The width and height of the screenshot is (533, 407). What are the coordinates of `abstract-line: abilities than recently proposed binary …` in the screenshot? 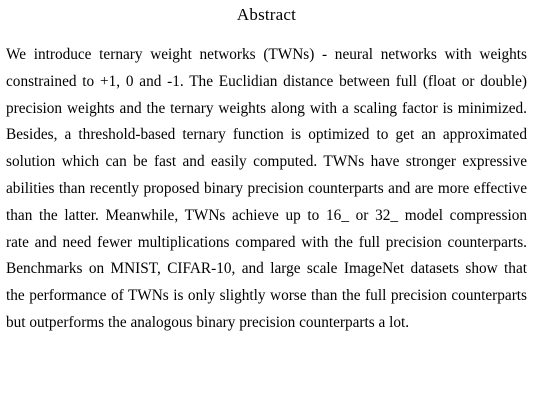 It's located at (266, 188).